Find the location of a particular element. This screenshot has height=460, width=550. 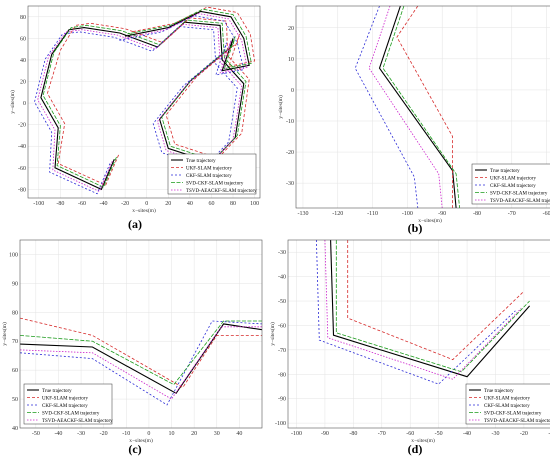

y-tick-label: -100 is located at coordinates (280, 424).